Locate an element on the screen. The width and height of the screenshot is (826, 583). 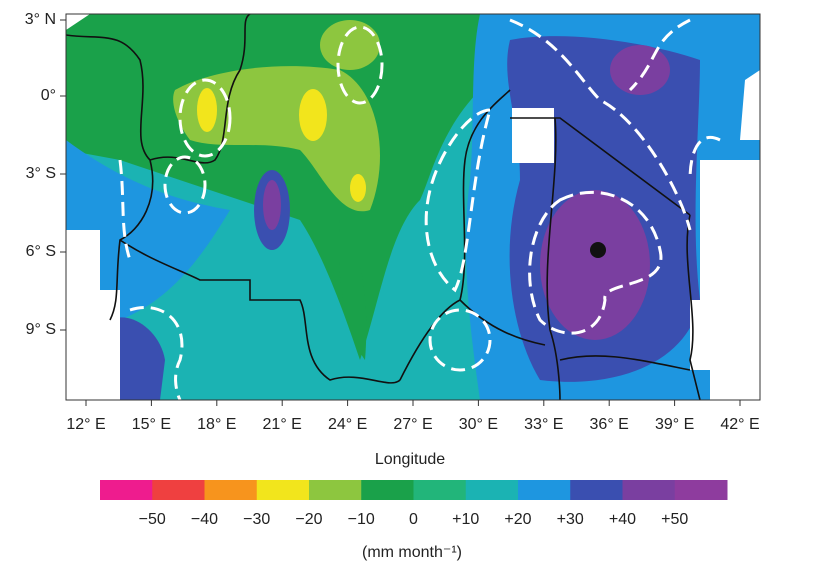
colorbar-tick-label: +50 is located at coordinates (674, 519).